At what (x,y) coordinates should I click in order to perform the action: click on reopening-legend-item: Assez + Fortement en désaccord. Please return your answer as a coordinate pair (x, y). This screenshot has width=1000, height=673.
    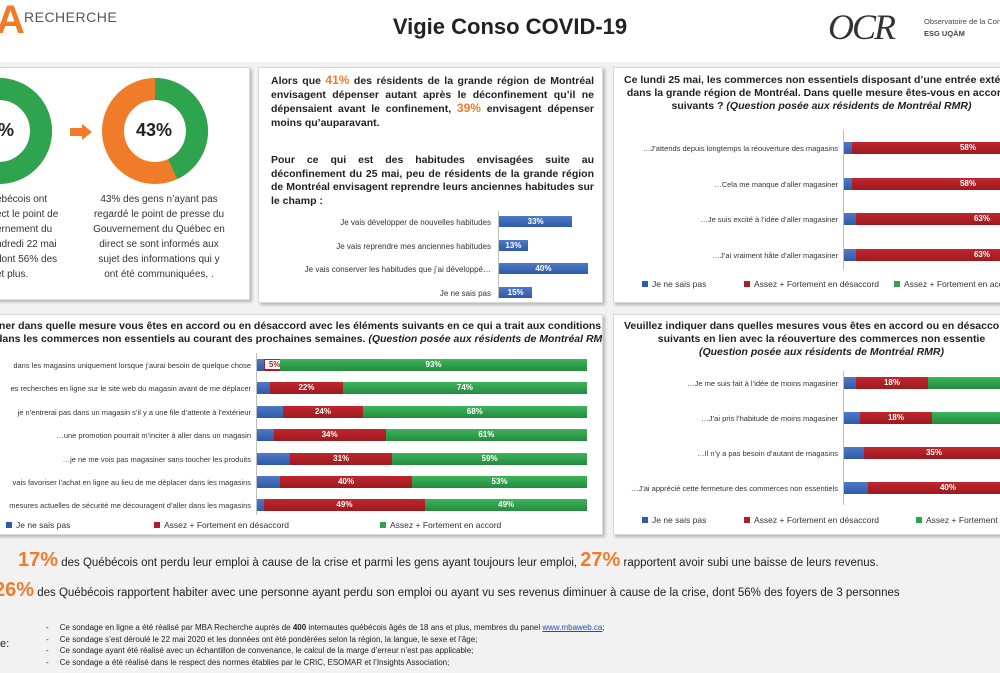
    Looking at the image, I should click on (811, 284).